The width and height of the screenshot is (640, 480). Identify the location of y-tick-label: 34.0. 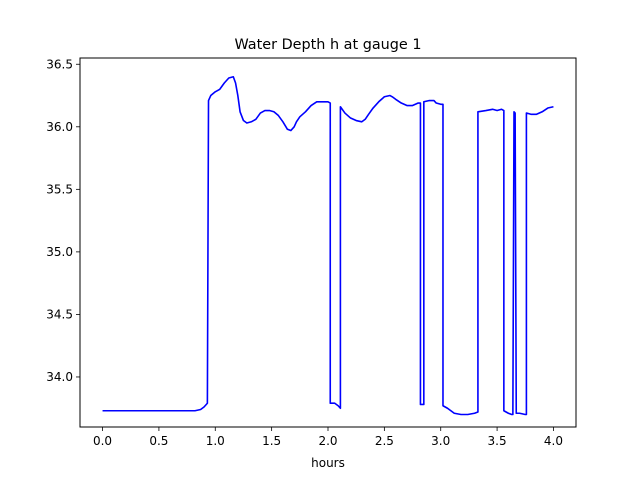
(59, 377).